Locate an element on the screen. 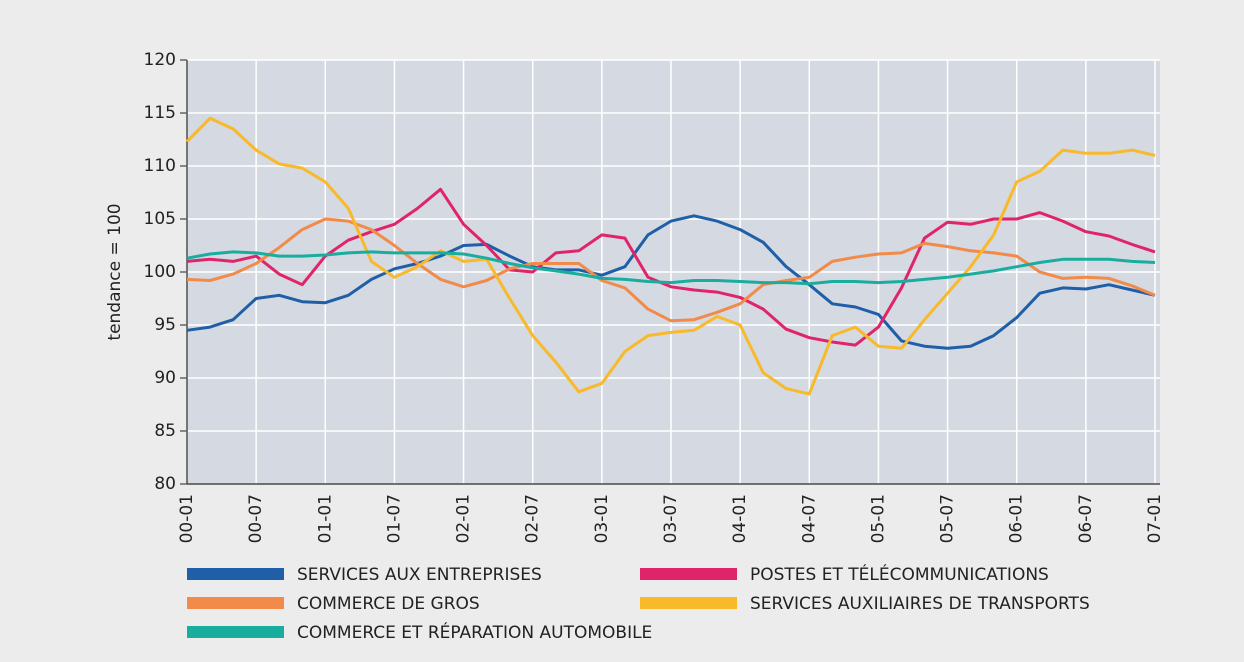 The height and width of the screenshot is (662, 1244). legend-label: SERVICES AUX ENTREPRISES is located at coordinates (419, 575).